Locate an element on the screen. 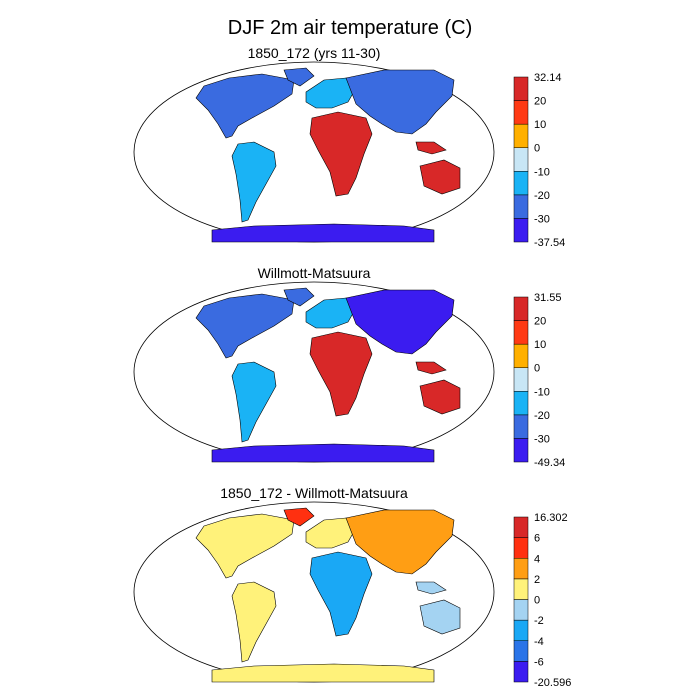 The height and width of the screenshot is (700, 700). colorbar-label: -2 is located at coordinates (539, 621).